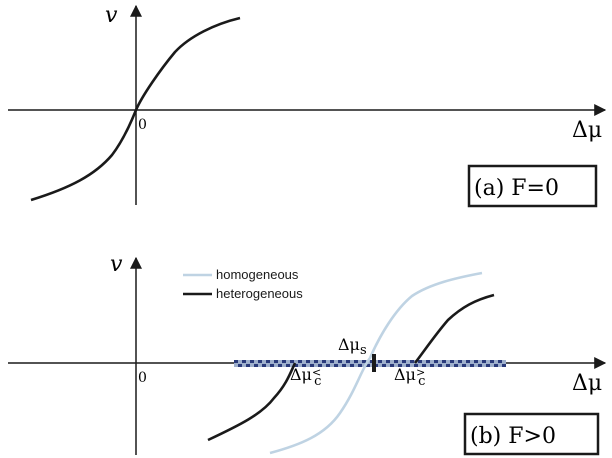 This screenshot has width=612, height=458. What do you see at coordinates (259, 293) in the screenshot?
I see `legend-heterogeneous-label: heterogeneous` at bounding box center [259, 293].